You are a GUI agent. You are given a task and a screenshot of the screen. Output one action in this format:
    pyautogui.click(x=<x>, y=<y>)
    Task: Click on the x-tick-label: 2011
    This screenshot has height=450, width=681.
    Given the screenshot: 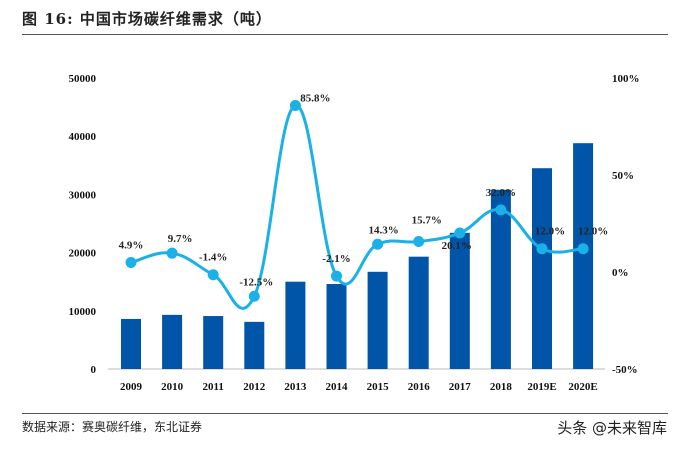 What is the action you would take?
    pyautogui.click(x=212, y=387)
    